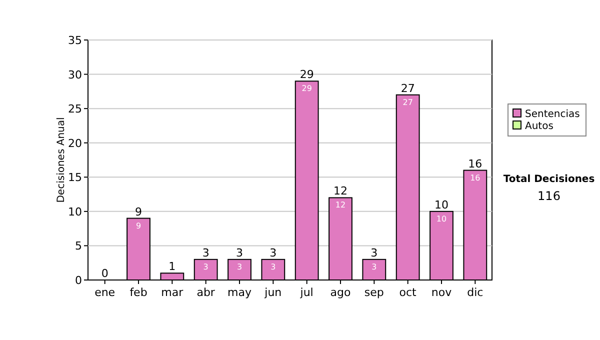  What do you see at coordinates (104, 273) in the screenshot?
I see `total-label: 0` at bounding box center [104, 273].